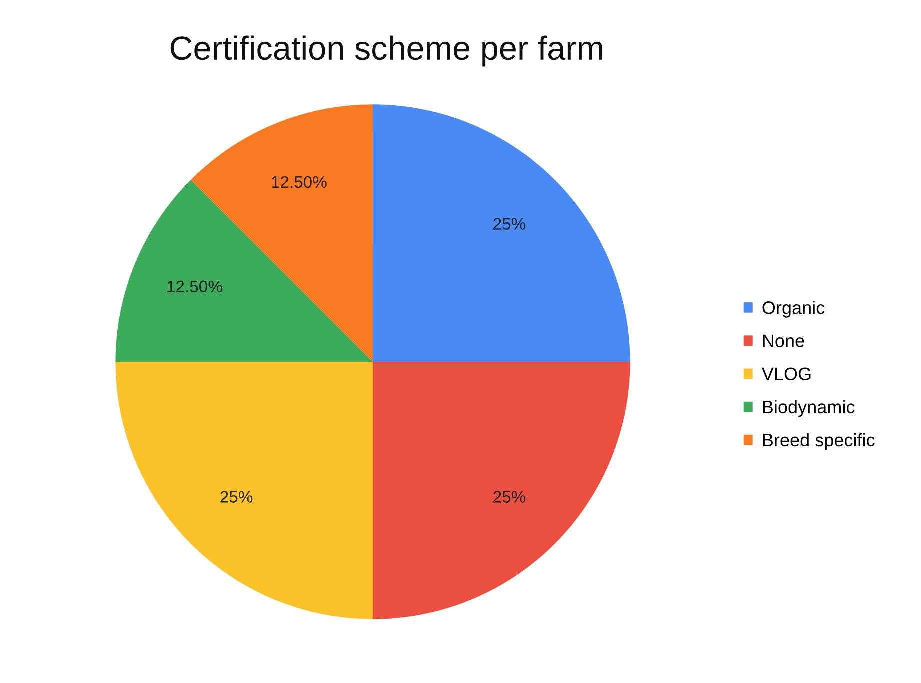 The image size is (921, 683). I want to click on chart-title: Certification scheme per farm, so click(386, 51).